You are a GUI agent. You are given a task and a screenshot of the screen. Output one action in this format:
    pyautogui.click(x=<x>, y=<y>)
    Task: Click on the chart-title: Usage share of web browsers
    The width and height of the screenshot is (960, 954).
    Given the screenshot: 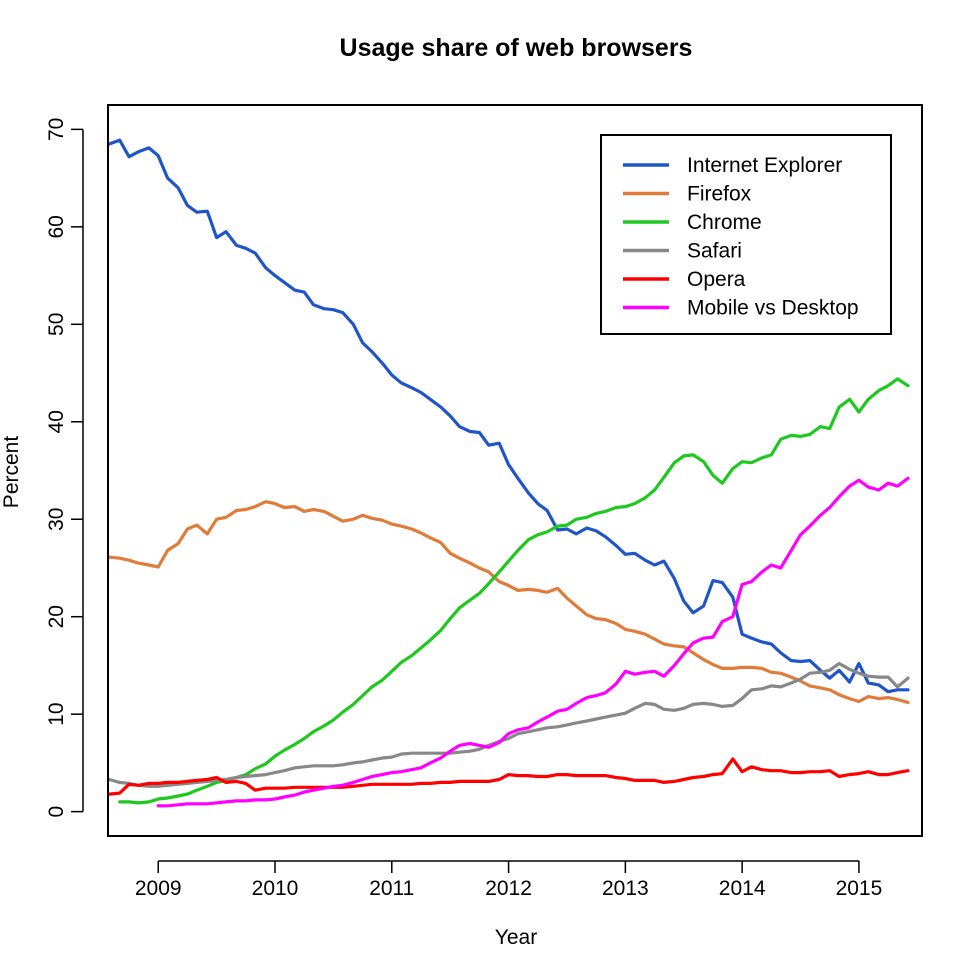 What is the action you would take?
    pyautogui.click(x=516, y=48)
    